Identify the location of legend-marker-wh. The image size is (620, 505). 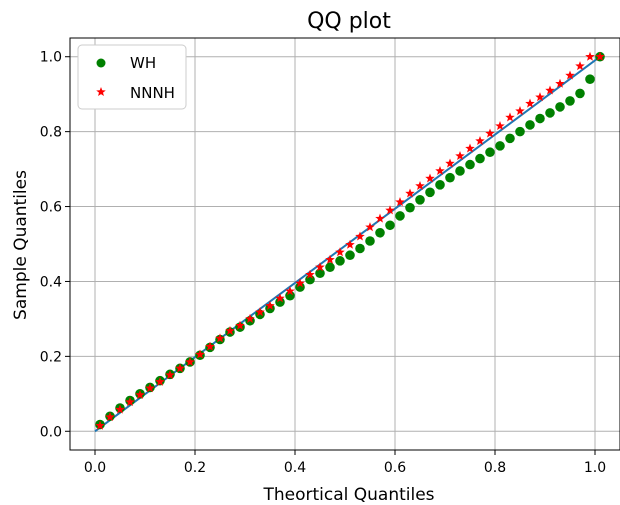
(101, 63).